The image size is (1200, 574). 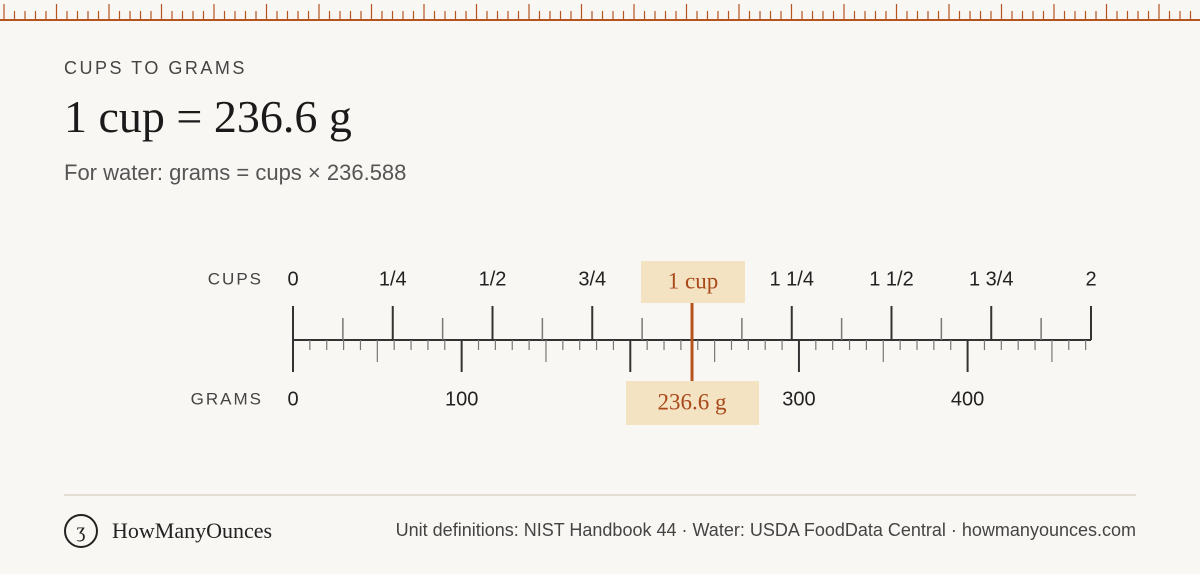 I want to click on grams-tick-label: 300, so click(x=798, y=399).